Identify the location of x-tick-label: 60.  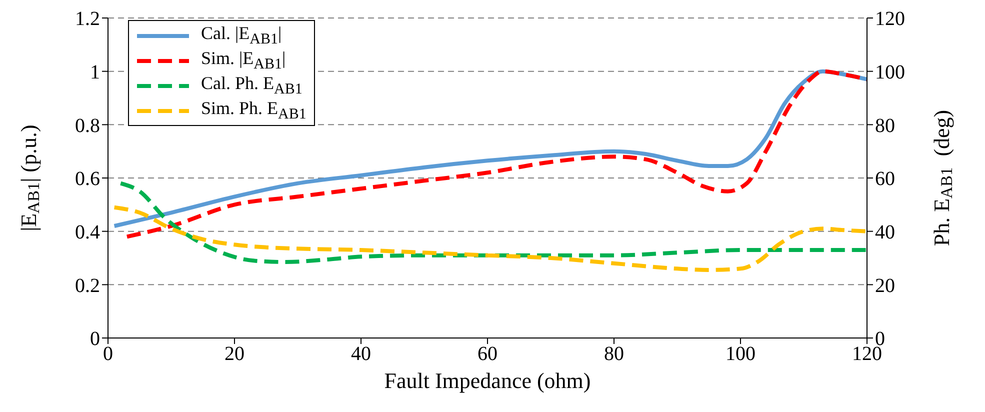
(488, 354).